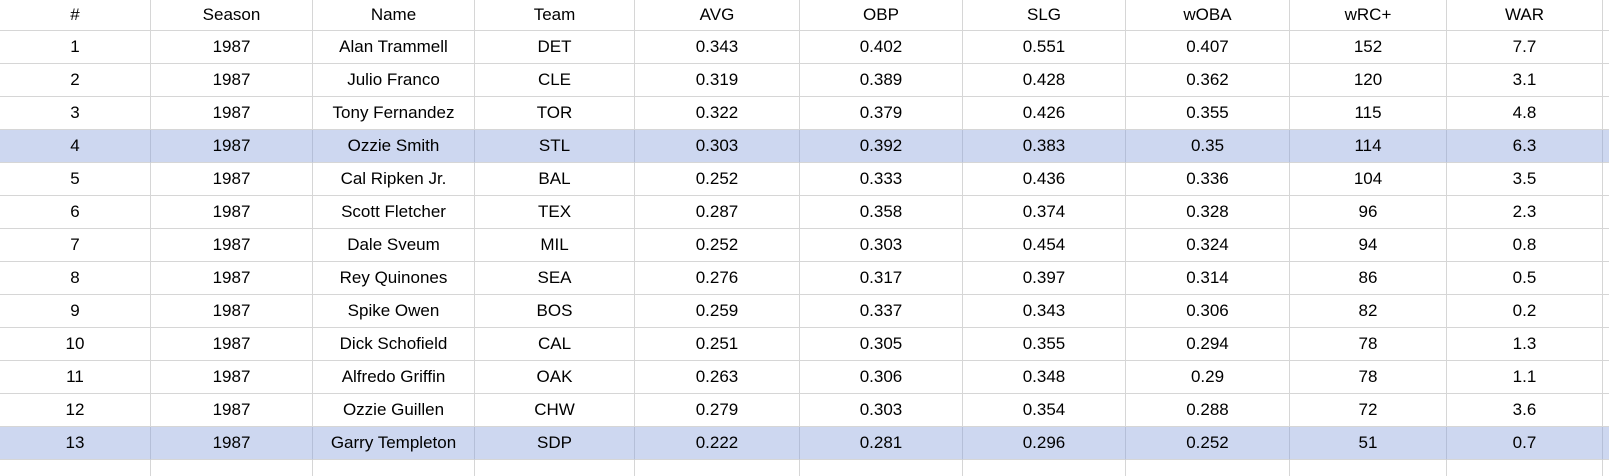 This screenshot has width=1609, height=476. I want to click on cell-war: 3.5, so click(1525, 179).